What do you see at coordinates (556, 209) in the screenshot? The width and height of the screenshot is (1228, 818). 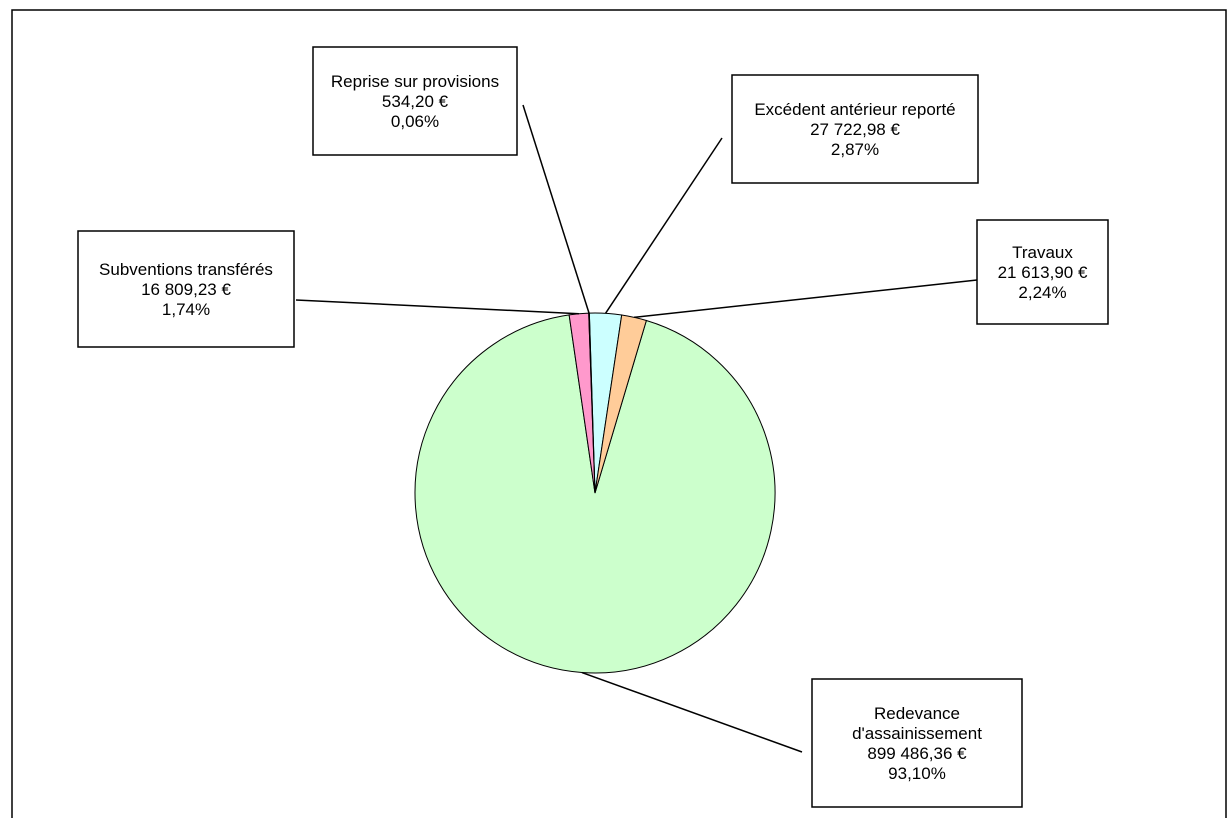 I see `leader-line-reprise-sur-provisions` at bounding box center [556, 209].